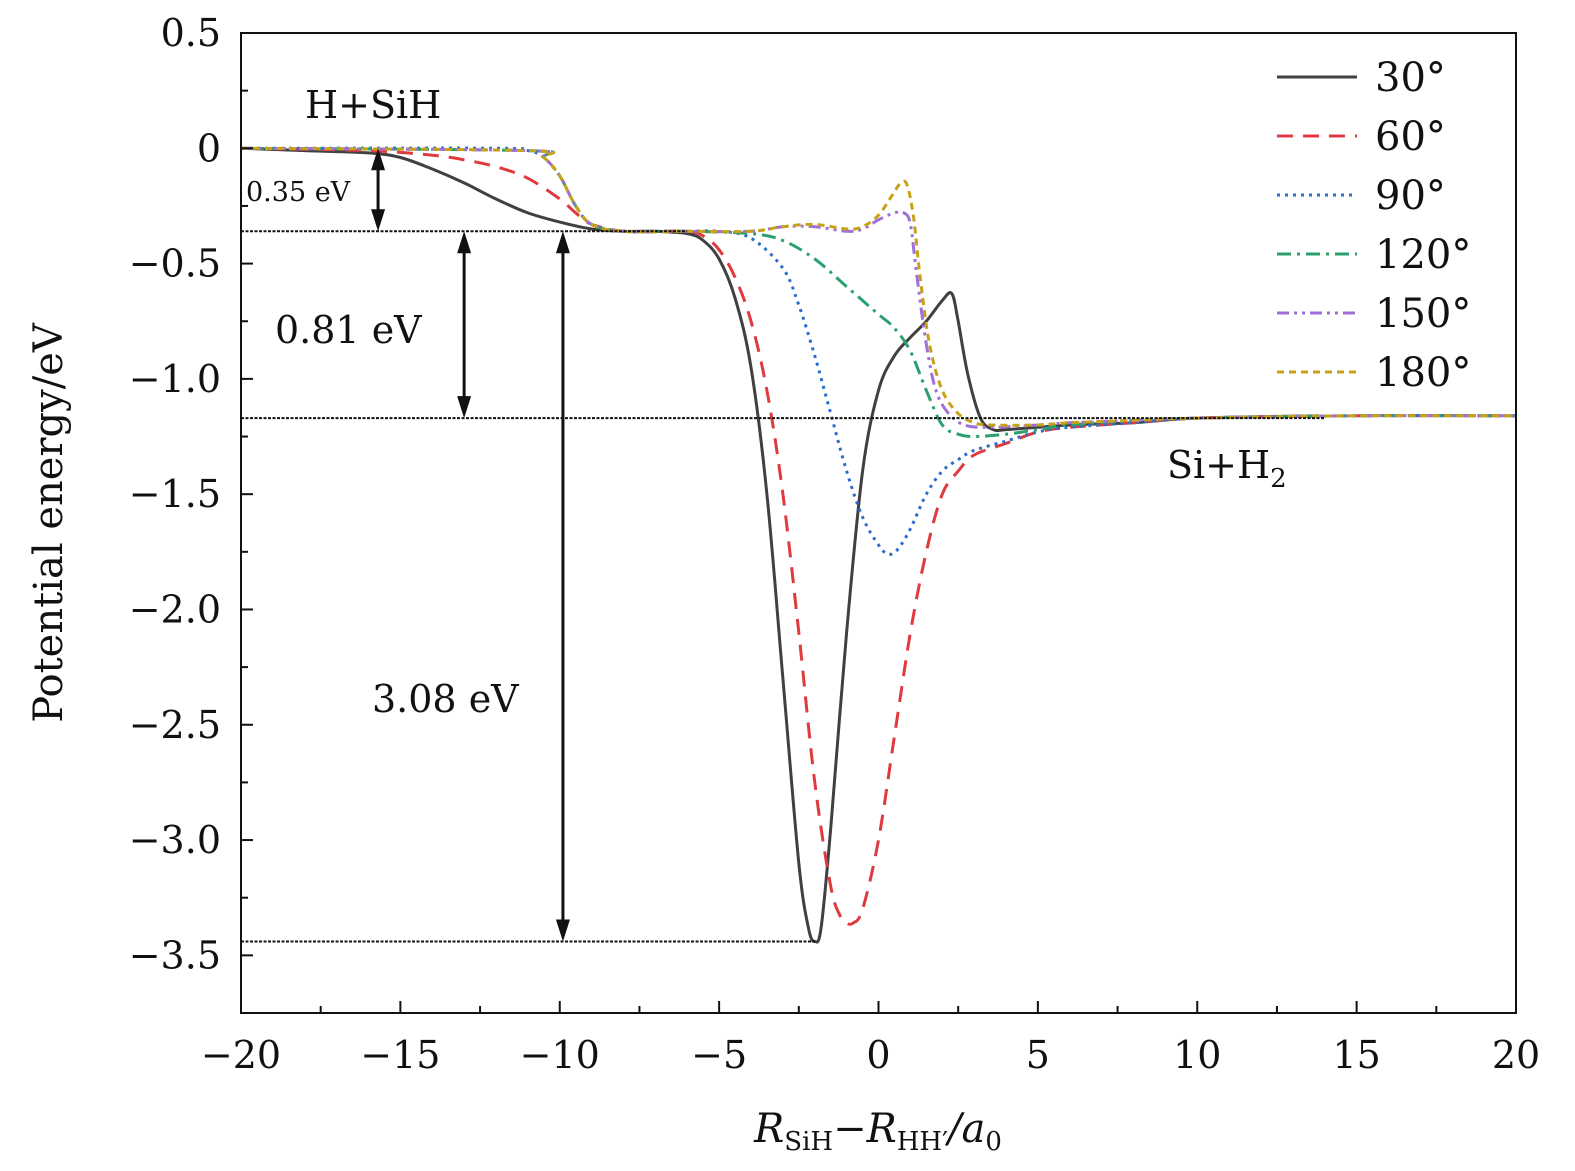  What do you see at coordinates (1410, 196) in the screenshot?
I see `legend-label: 90°` at bounding box center [1410, 196].